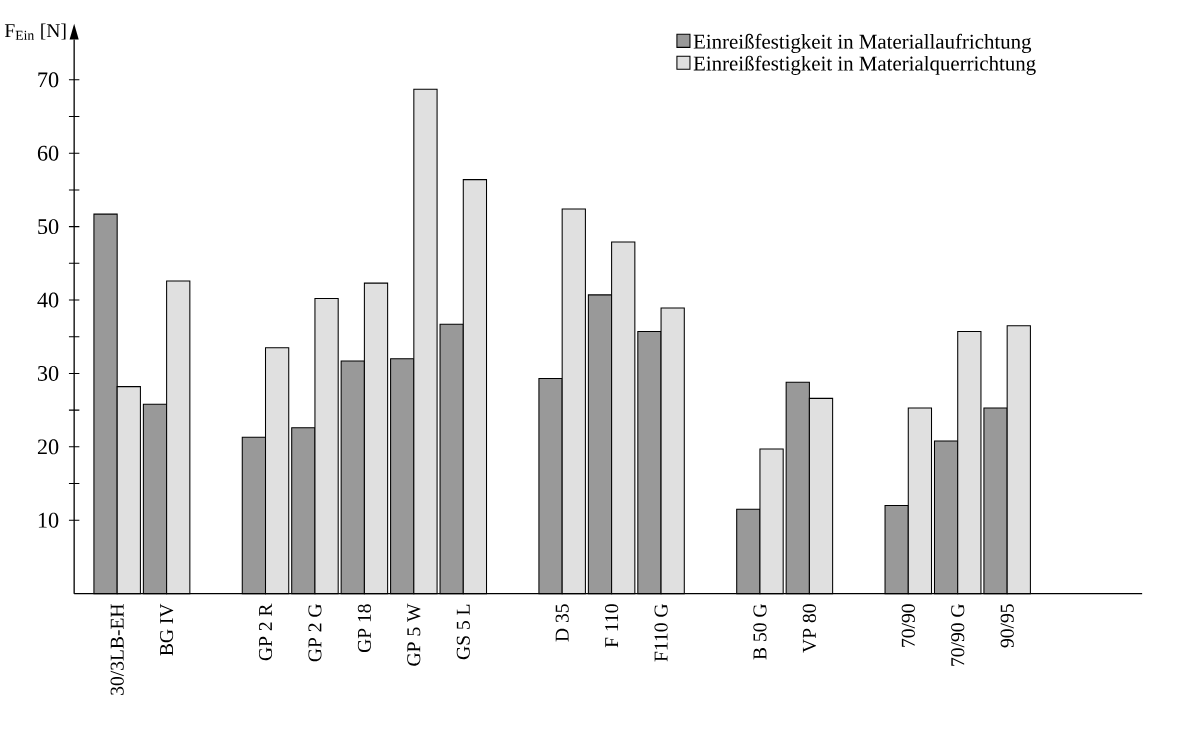 The image size is (1192, 729). I want to click on x-tick-label: 70/90 G, so click(958, 635).